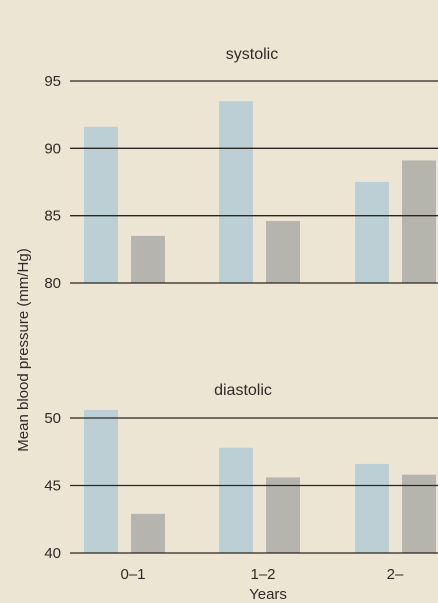  What do you see at coordinates (52, 283) in the screenshot?
I see `systolic-y-tick-label-80: 80` at bounding box center [52, 283].